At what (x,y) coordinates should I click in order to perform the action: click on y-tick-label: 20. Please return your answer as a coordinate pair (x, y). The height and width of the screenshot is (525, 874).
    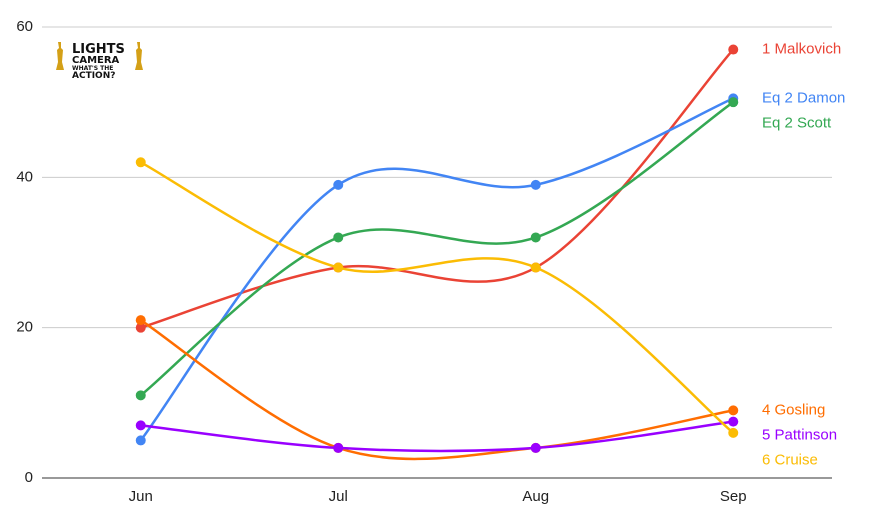
    Looking at the image, I should click on (24, 327).